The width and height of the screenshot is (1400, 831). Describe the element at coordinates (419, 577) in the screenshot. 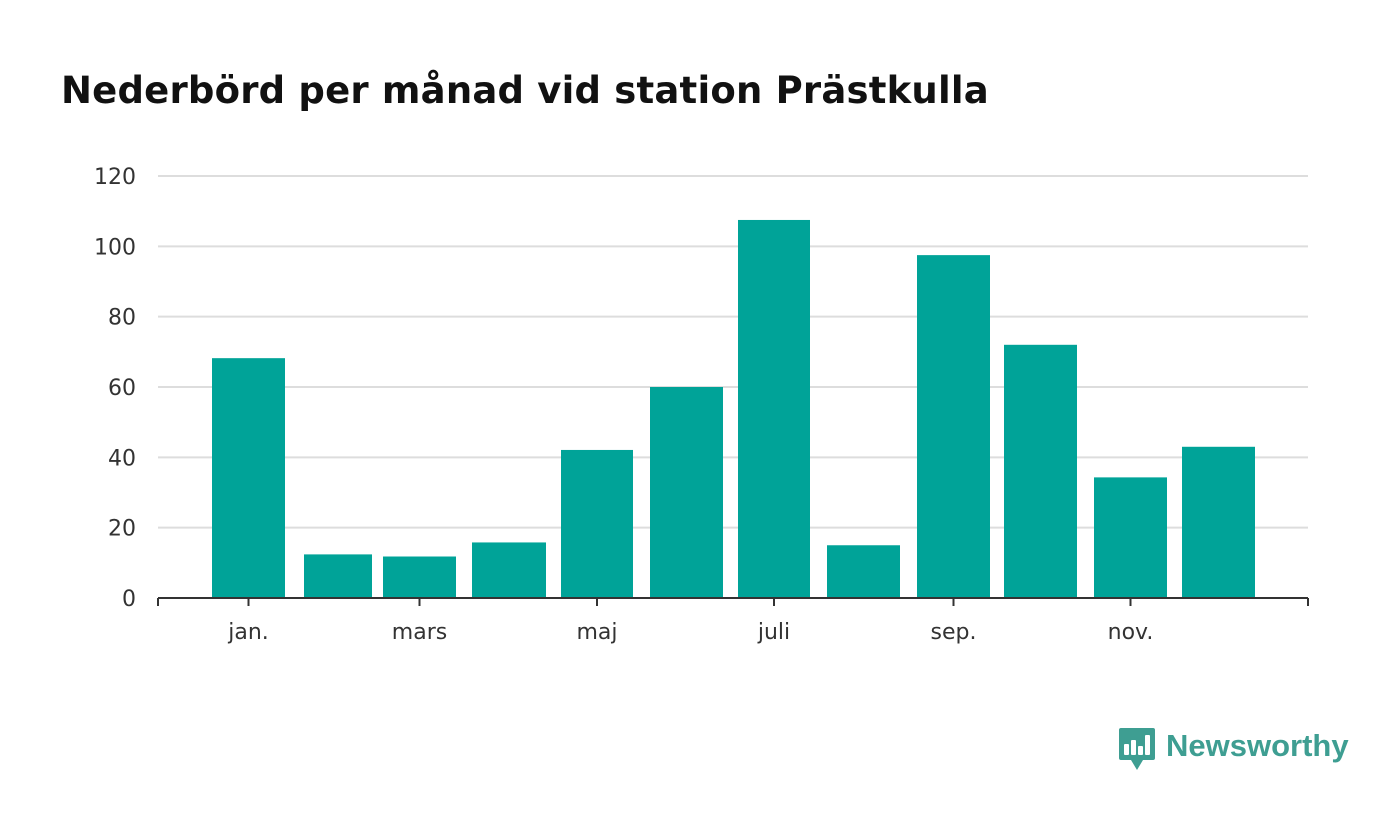

I see `bar-mars` at that location.